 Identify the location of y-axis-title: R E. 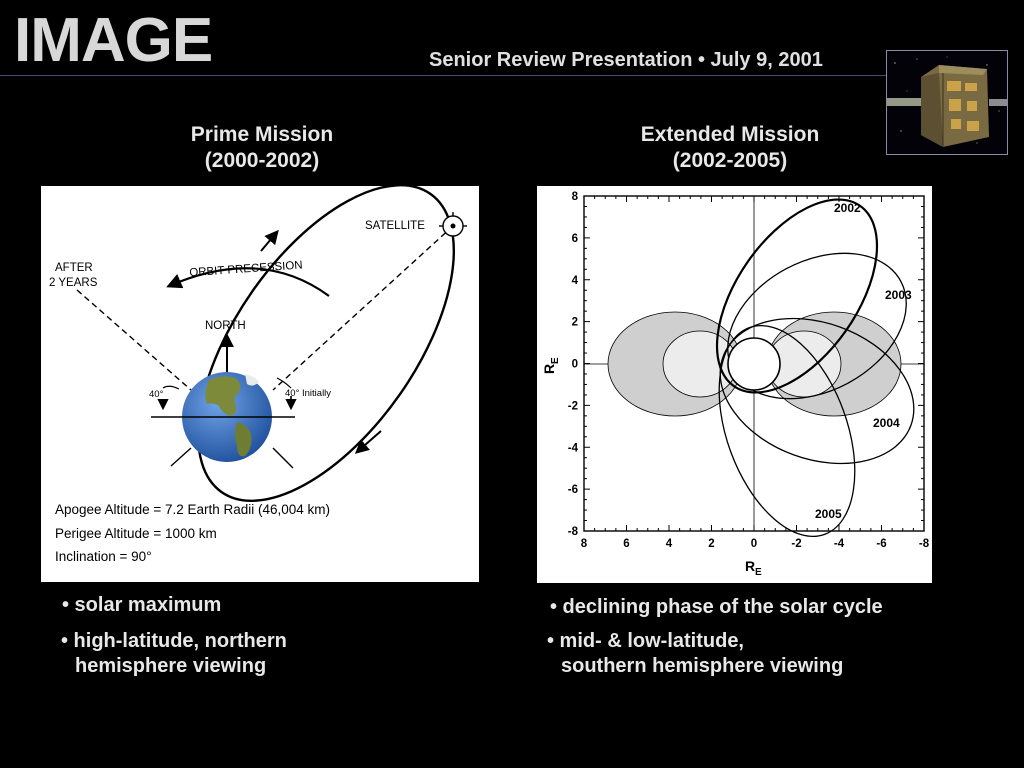
(551, 365).